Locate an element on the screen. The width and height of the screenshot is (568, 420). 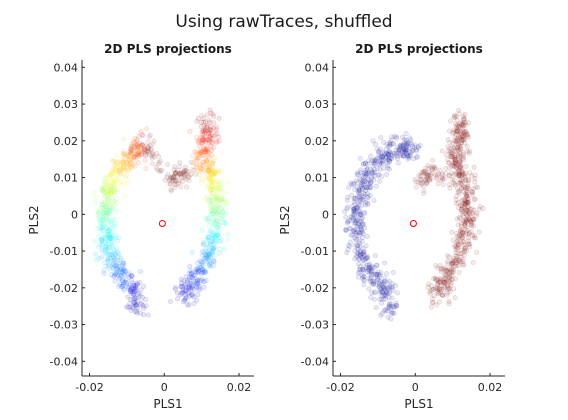
panel-title: 2D PLS projections is located at coordinates (168, 49).